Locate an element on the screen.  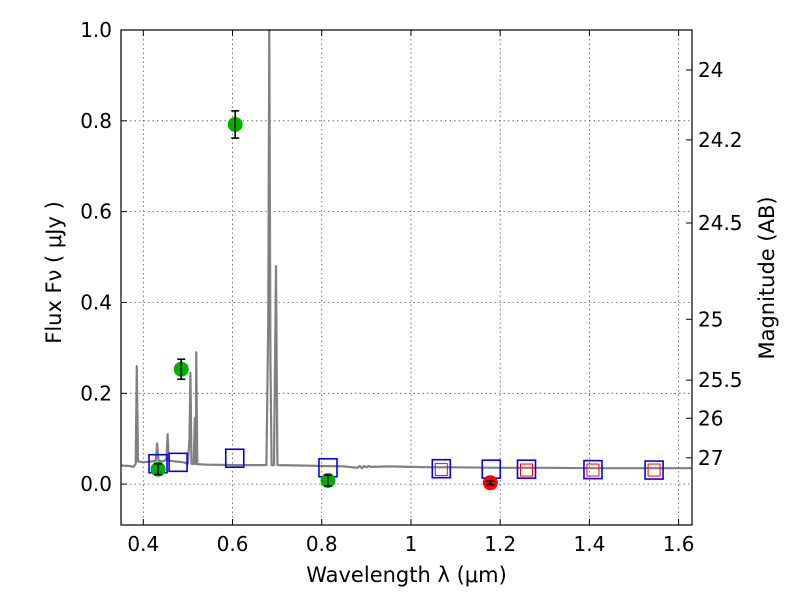
y-tick-label: 0.0 is located at coordinates (96, 484).